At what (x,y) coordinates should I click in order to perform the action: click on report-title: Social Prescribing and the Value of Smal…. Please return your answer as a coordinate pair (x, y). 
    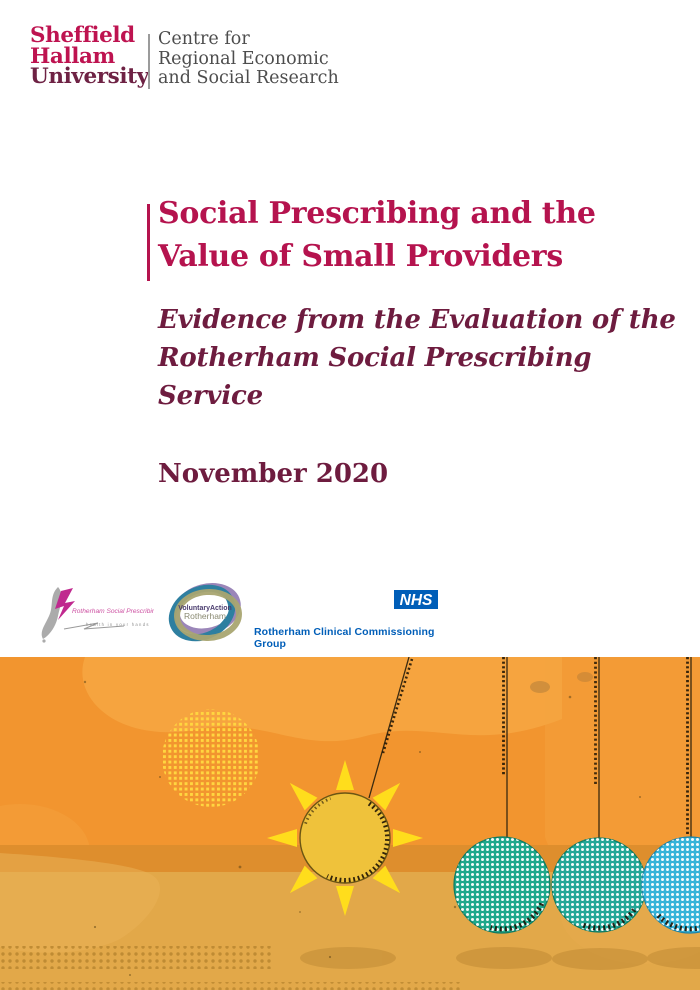
    Looking at the image, I should click on (377, 235).